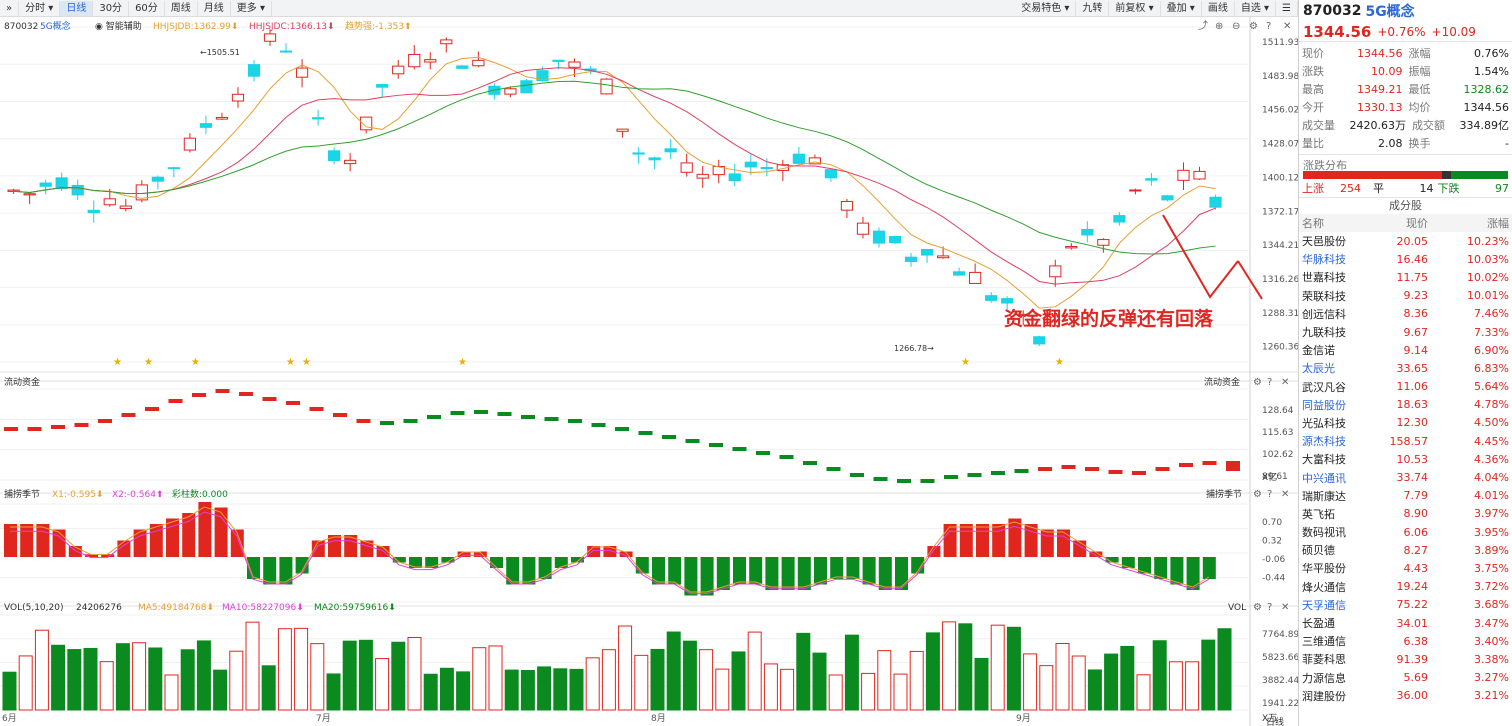 This screenshot has height=726, width=1512. Describe the element at coordinates (1405, 550) in the screenshot. I see `constituent-row: 硕贝德 8.27 3.89%` at that location.